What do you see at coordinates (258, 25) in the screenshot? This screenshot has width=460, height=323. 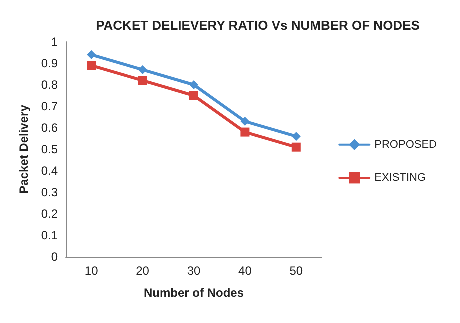 I see `chart-title: PACKET DELIEVERY RATIO Vs NUMBER OF NODES` at bounding box center [258, 25].